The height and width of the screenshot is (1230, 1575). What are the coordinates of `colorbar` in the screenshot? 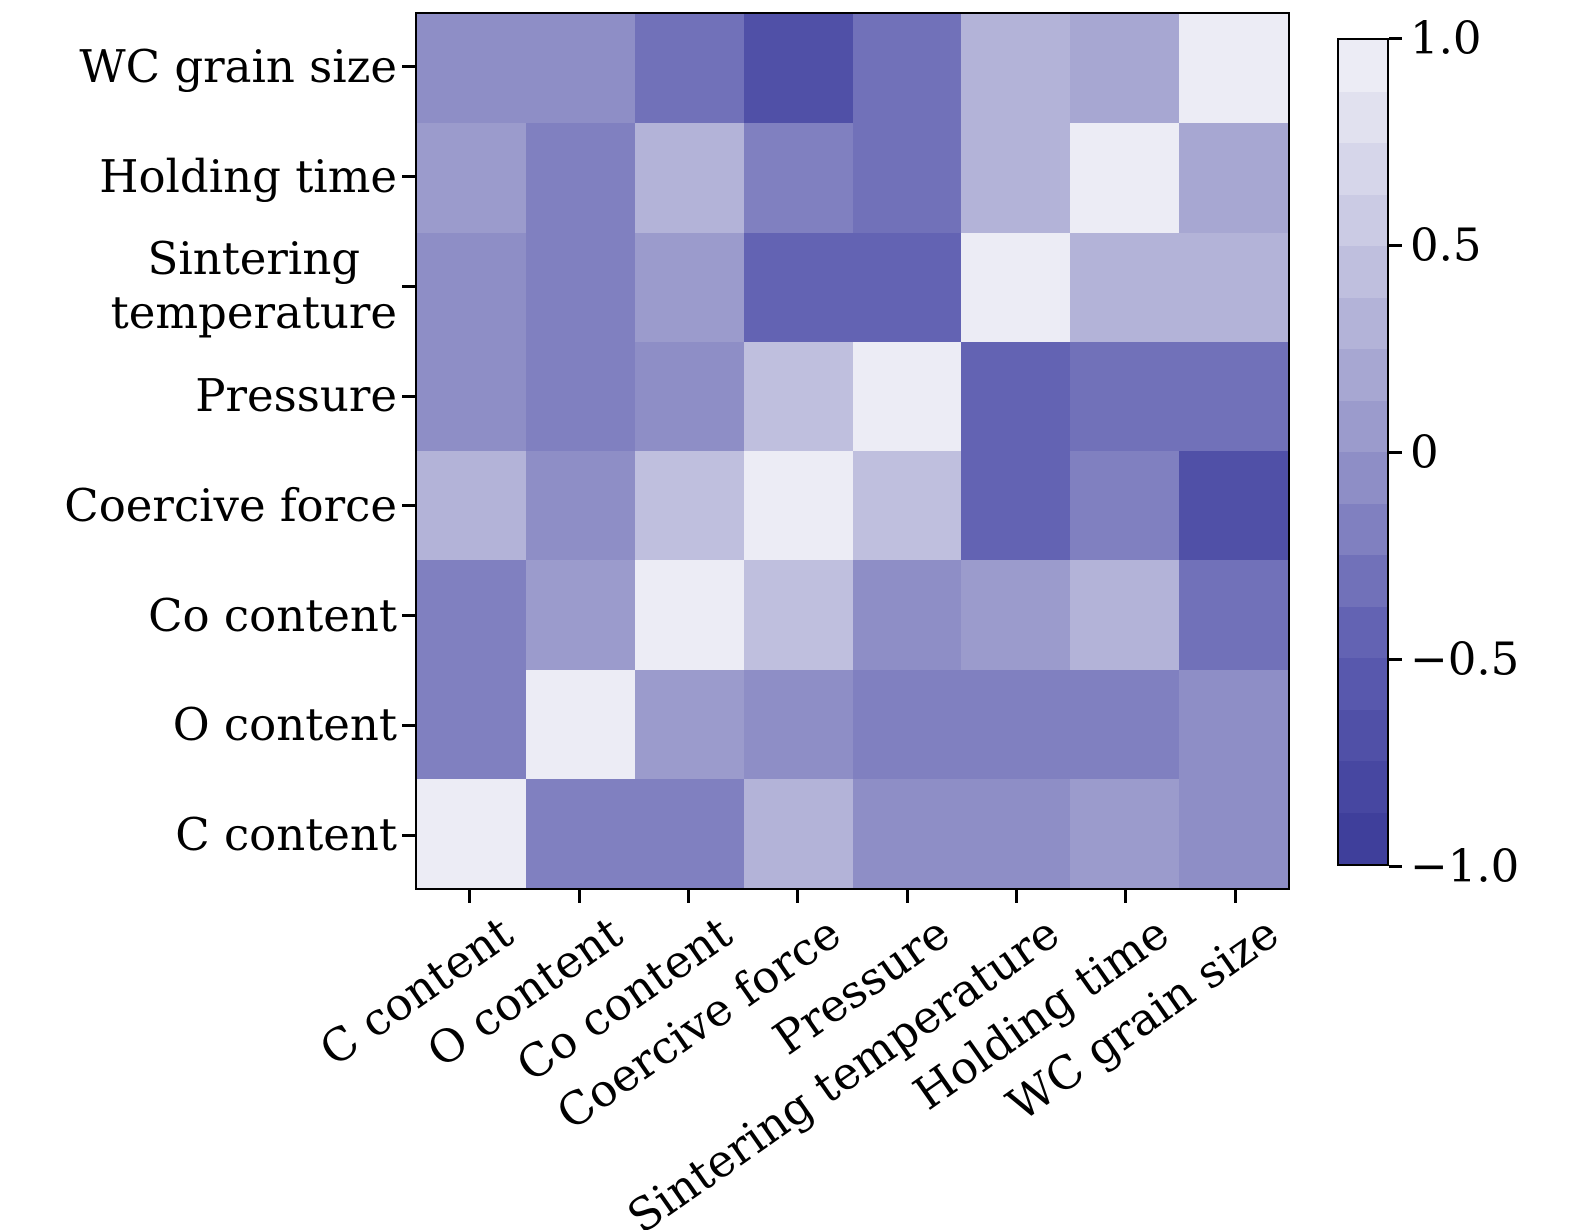 It's located at (1363, 452).